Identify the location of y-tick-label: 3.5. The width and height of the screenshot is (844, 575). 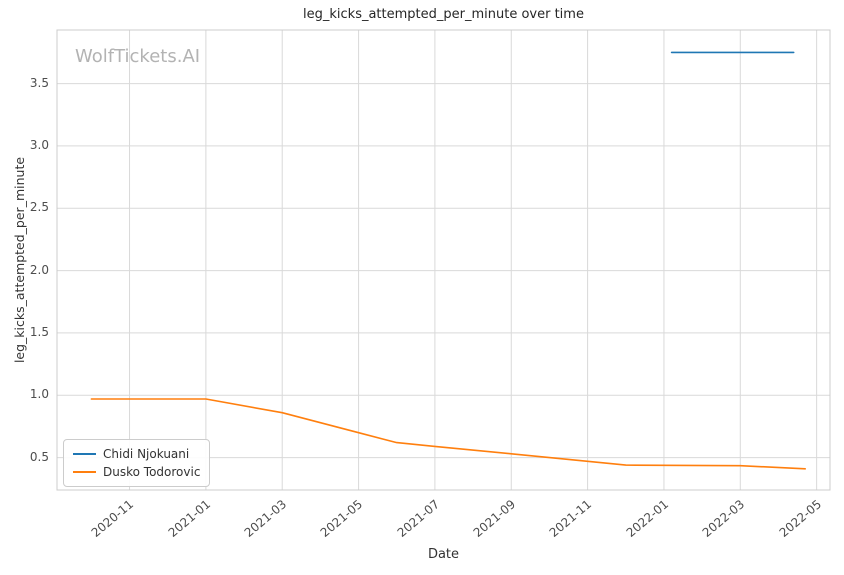
(39, 82).